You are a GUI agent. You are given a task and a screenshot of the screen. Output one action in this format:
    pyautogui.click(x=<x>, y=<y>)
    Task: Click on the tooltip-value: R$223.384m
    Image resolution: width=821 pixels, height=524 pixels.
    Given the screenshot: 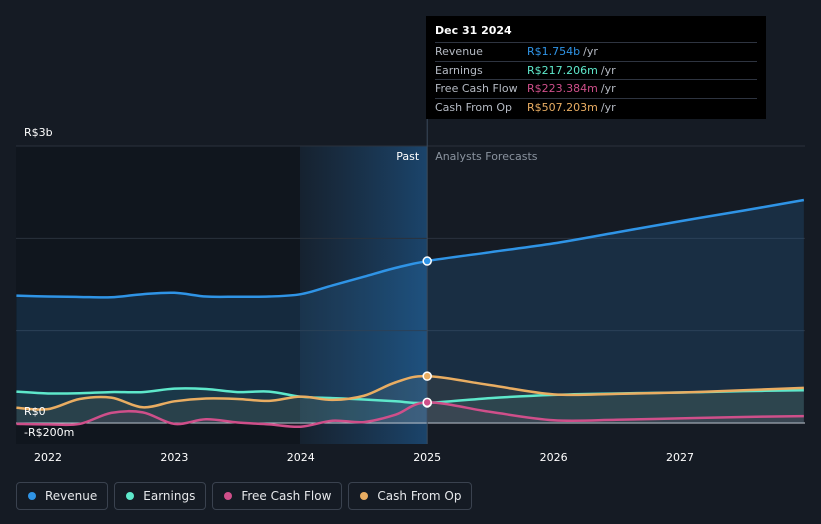 What is the action you would take?
    pyautogui.click(x=562, y=89)
    